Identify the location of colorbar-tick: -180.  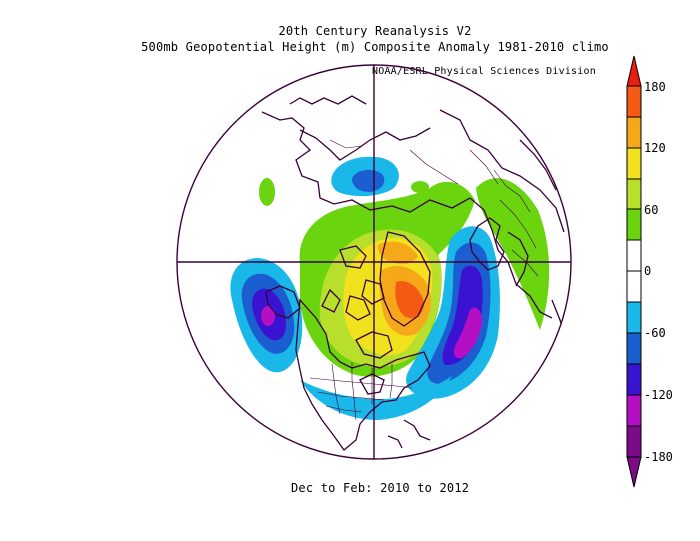
(658, 457).